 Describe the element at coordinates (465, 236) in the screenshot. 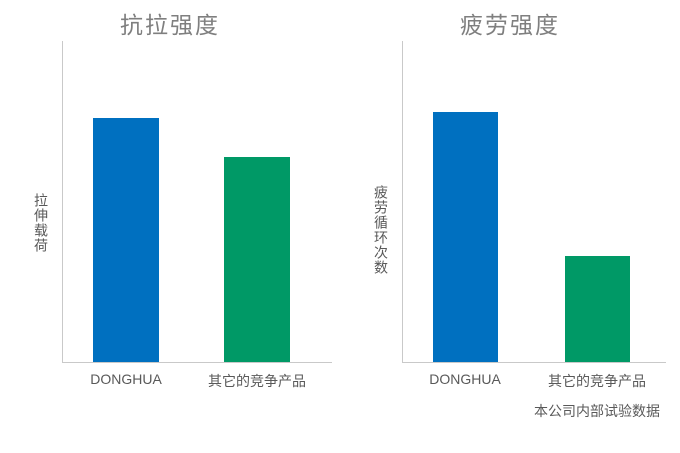

I see `bar-donghua-fatigue` at that location.